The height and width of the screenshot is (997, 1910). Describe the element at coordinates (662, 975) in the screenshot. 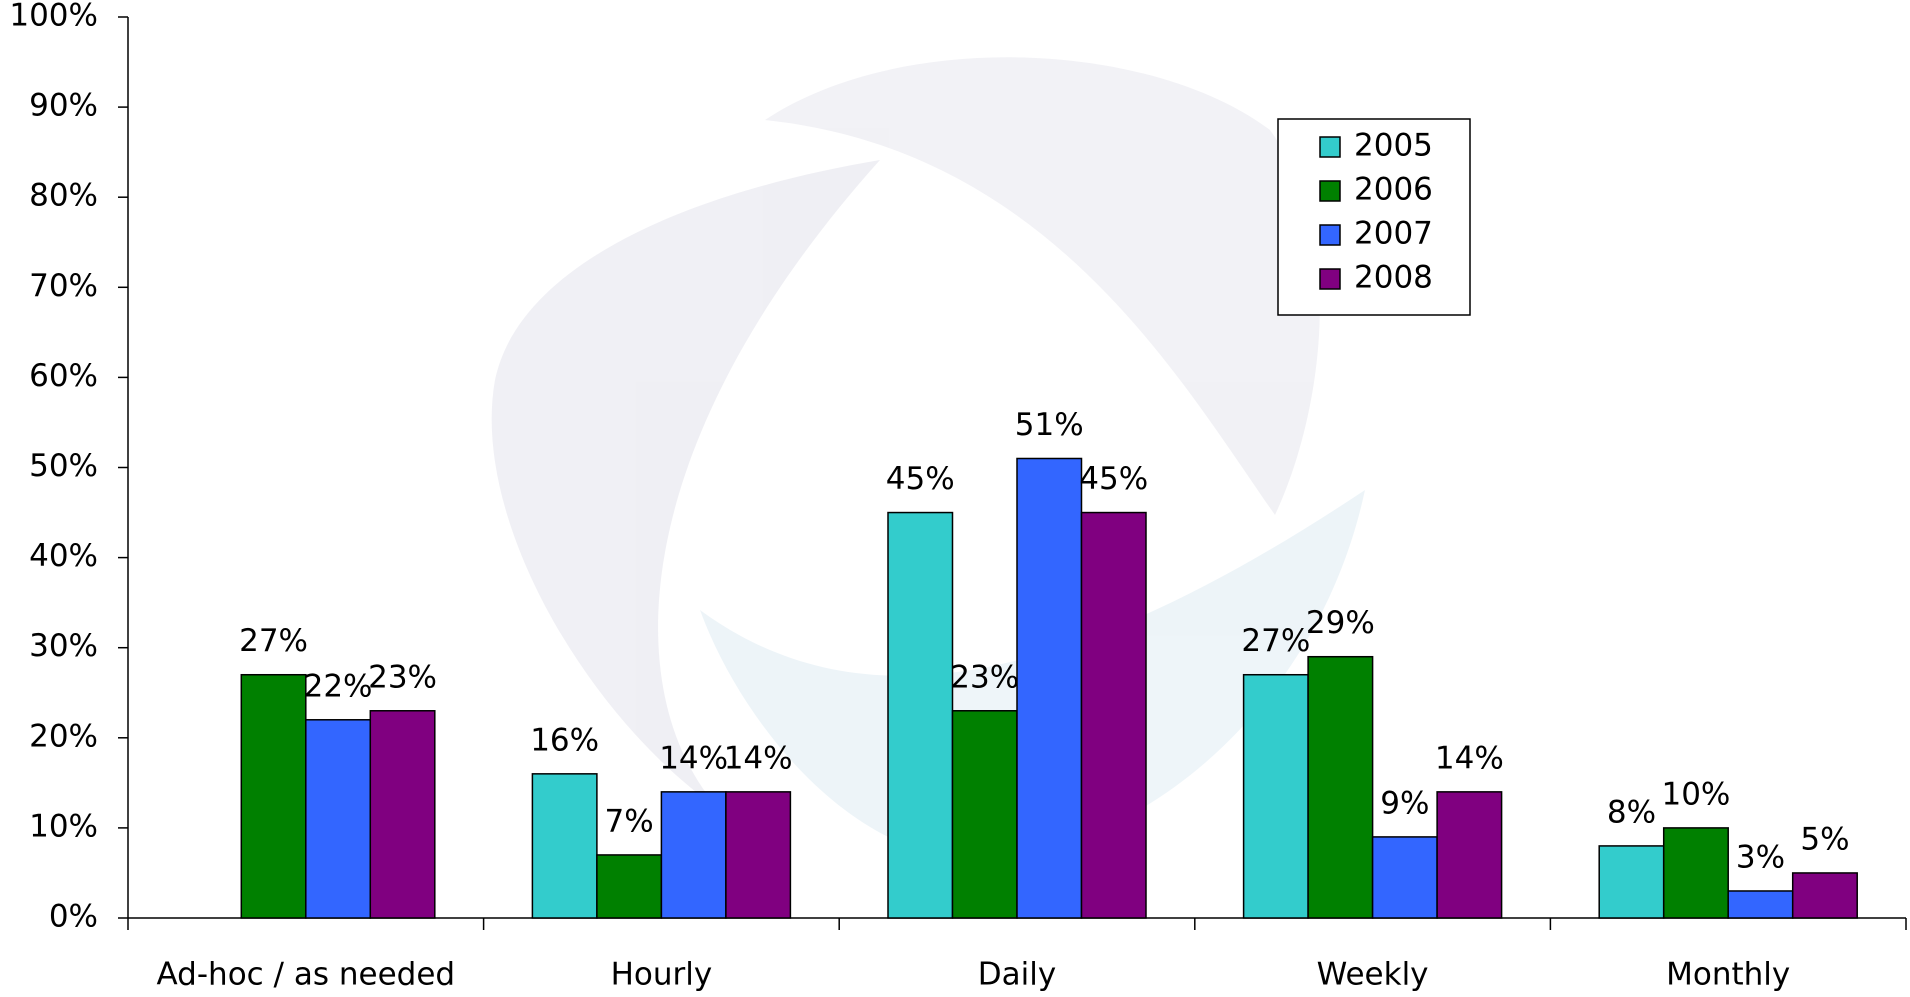

I see `x-tick-label: Hourly` at that location.